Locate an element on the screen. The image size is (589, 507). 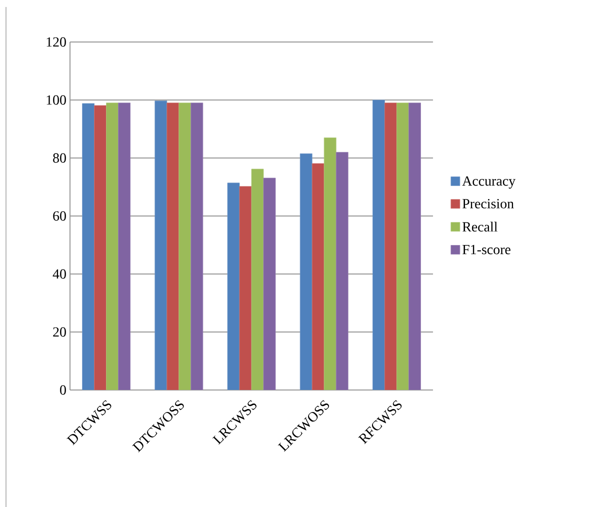
legend-label: Recall is located at coordinates (480, 227).